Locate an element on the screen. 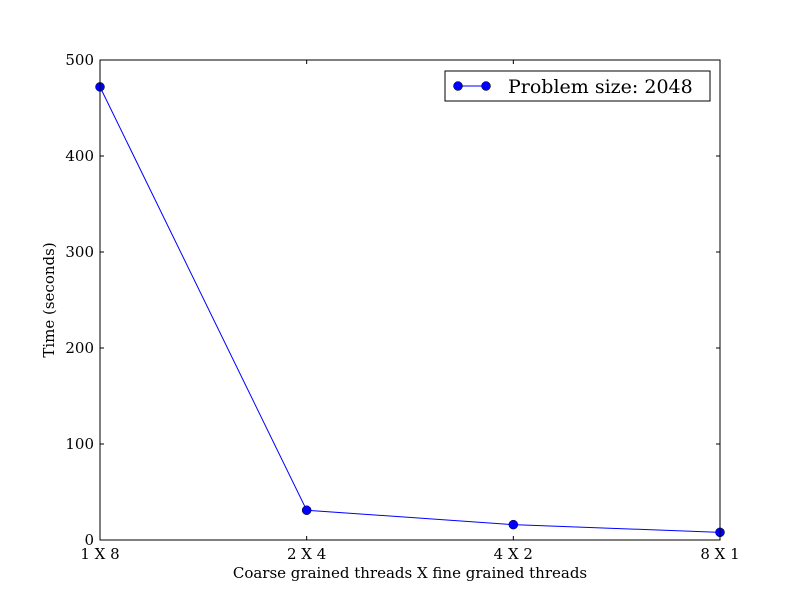 The width and height of the screenshot is (800, 600). x-tick-label: 8 X 1 is located at coordinates (719, 554).